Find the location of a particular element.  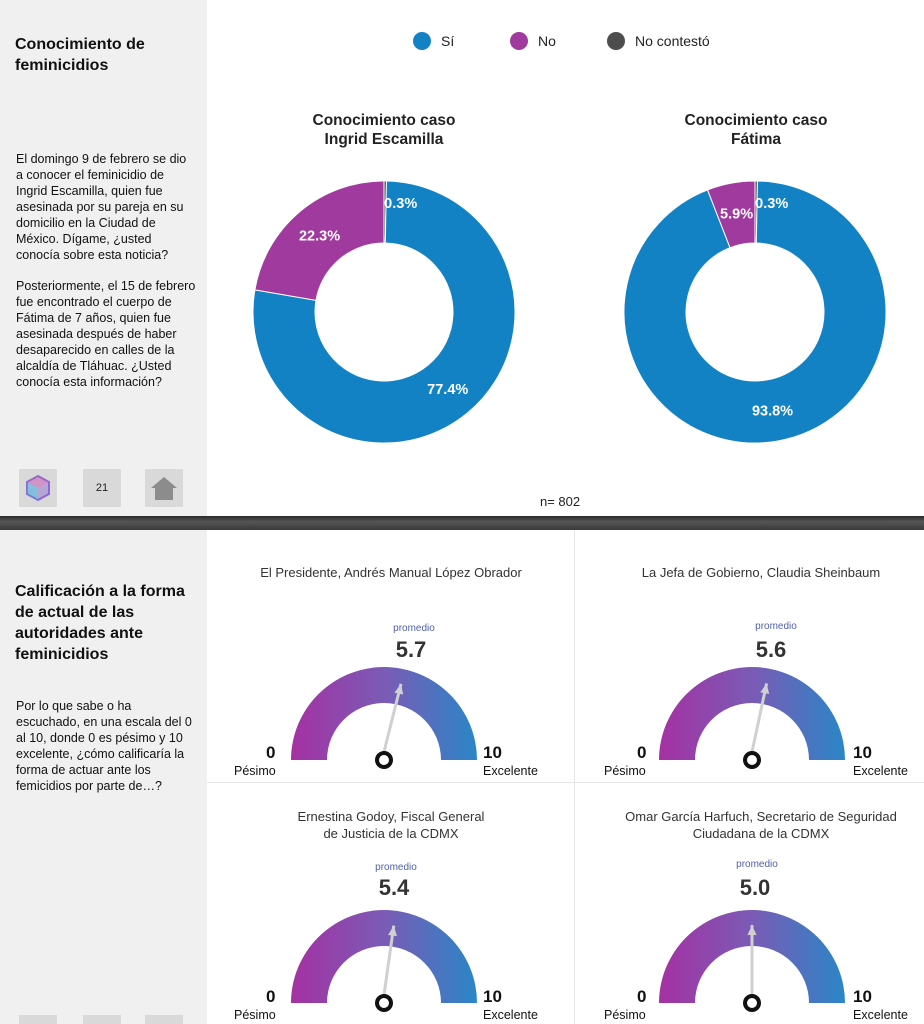

gauge-title-line: La Jefa de Gobierno, Claudia Sheinbaum is located at coordinates (761, 572).